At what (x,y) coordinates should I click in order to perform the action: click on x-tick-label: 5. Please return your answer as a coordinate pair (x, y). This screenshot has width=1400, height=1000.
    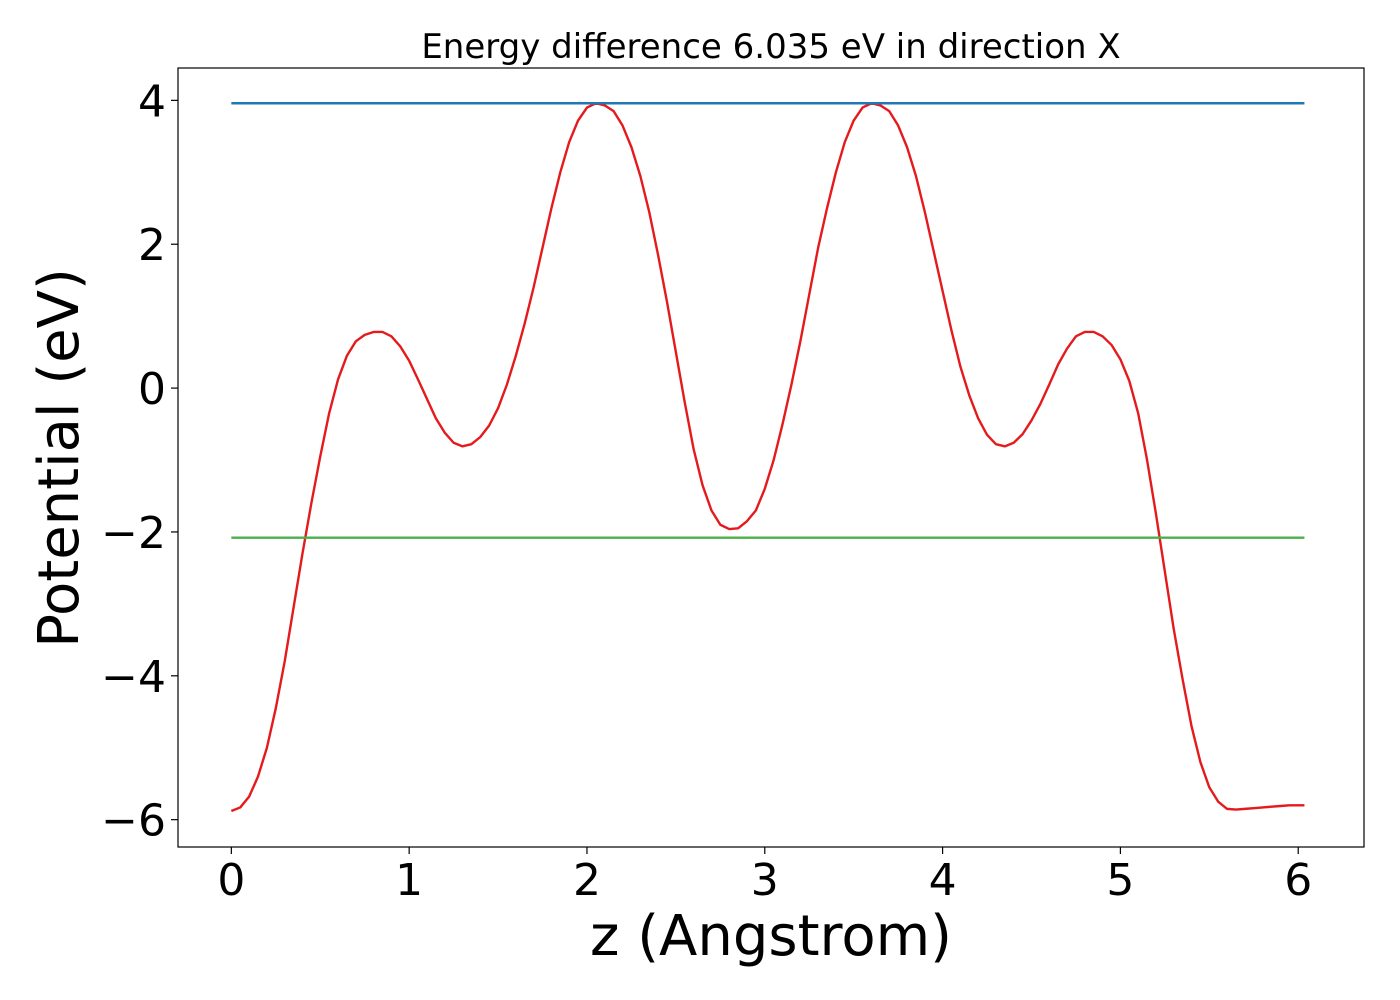
    Looking at the image, I should click on (1120, 880).